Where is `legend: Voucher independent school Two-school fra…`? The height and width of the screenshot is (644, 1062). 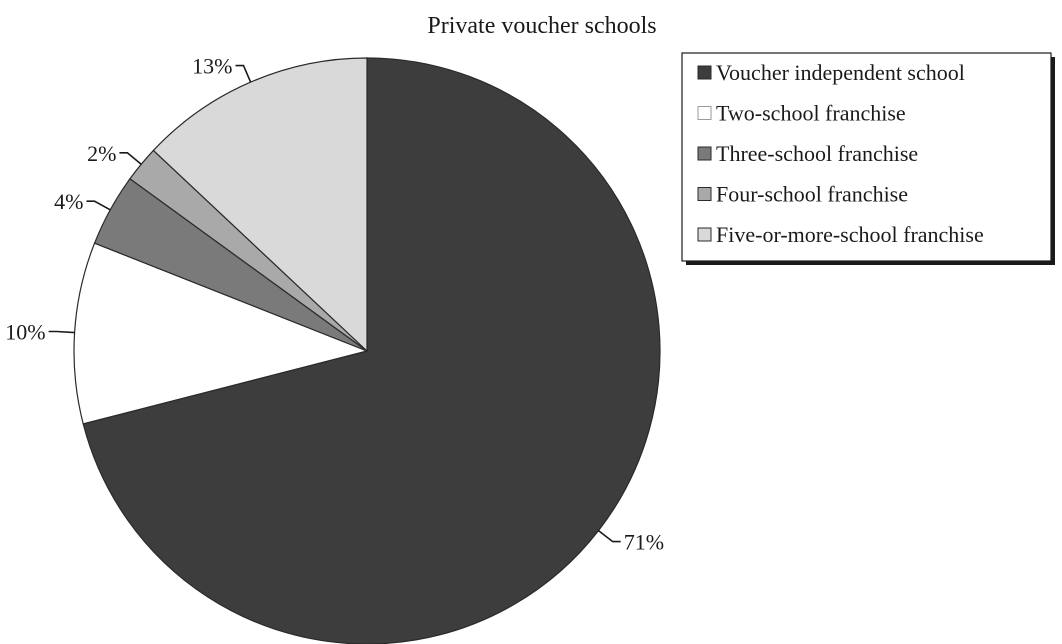
legend: Voucher independent school Two-school fra… is located at coordinates (868, 158).